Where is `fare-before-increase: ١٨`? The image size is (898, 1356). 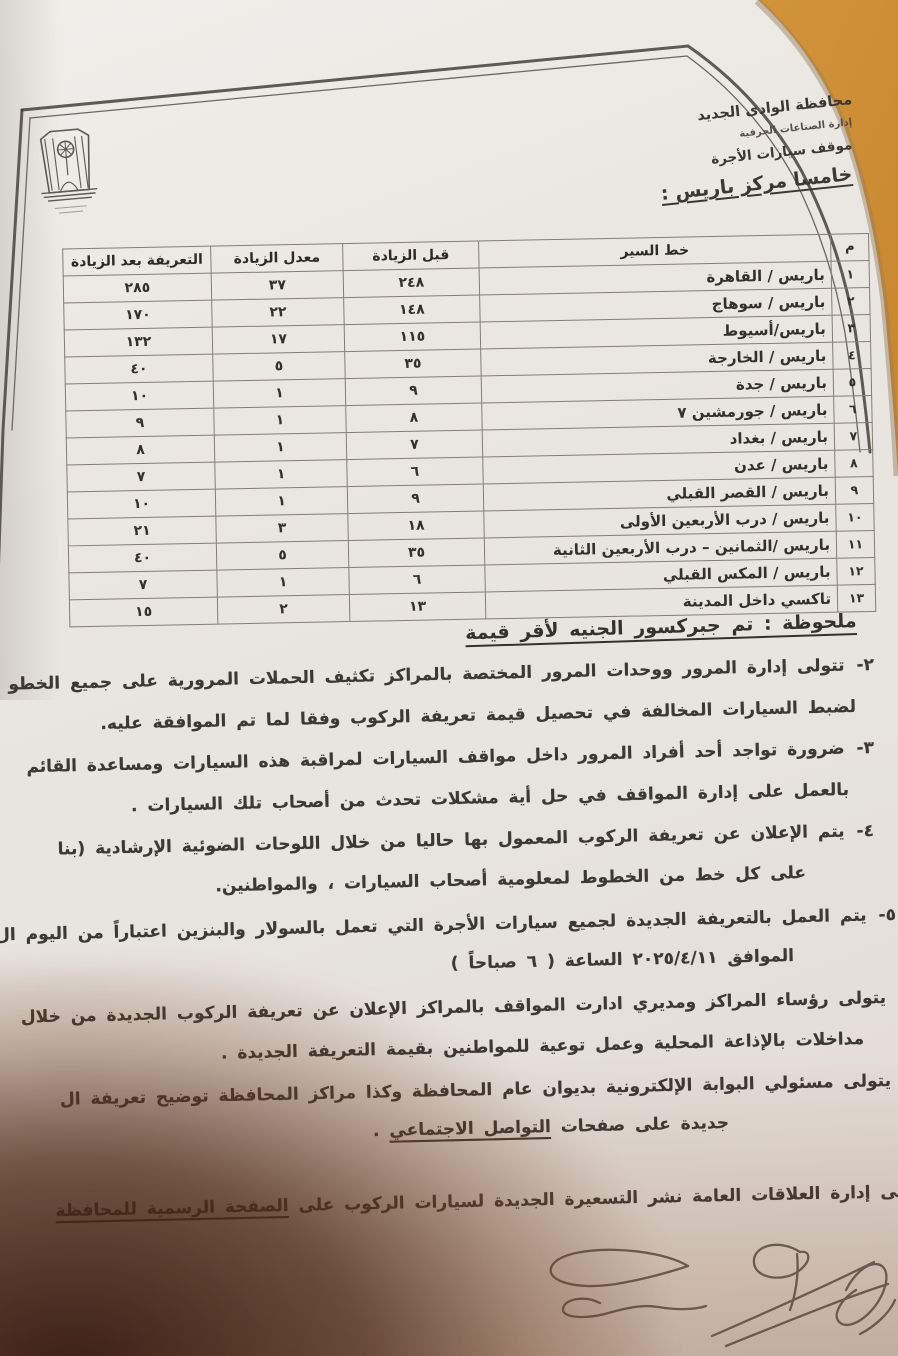 fare-before-increase: ١٨ is located at coordinates (416, 525).